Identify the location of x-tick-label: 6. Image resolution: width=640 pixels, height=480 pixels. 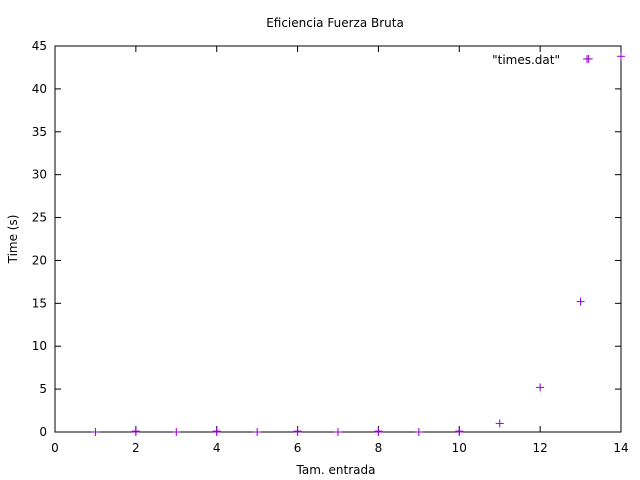
(298, 448).